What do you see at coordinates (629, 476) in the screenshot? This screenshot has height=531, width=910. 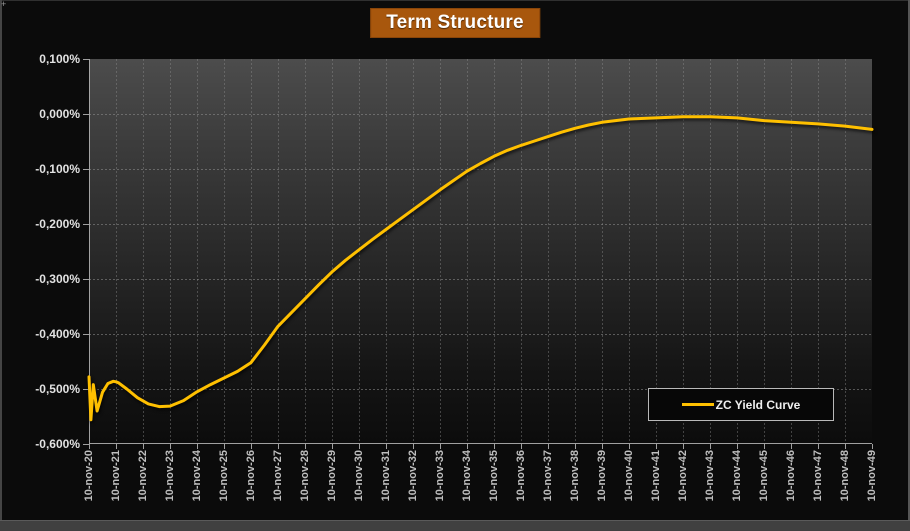 I see `x-tick-label: 10-nov-40` at bounding box center [629, 476].